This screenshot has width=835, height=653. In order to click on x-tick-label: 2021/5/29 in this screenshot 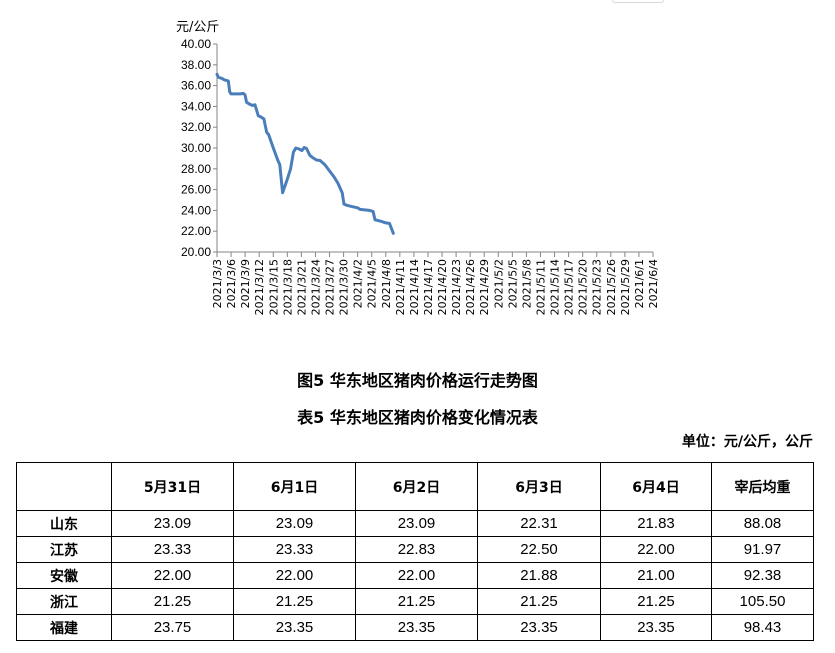, I will do `click(625, 287)`.